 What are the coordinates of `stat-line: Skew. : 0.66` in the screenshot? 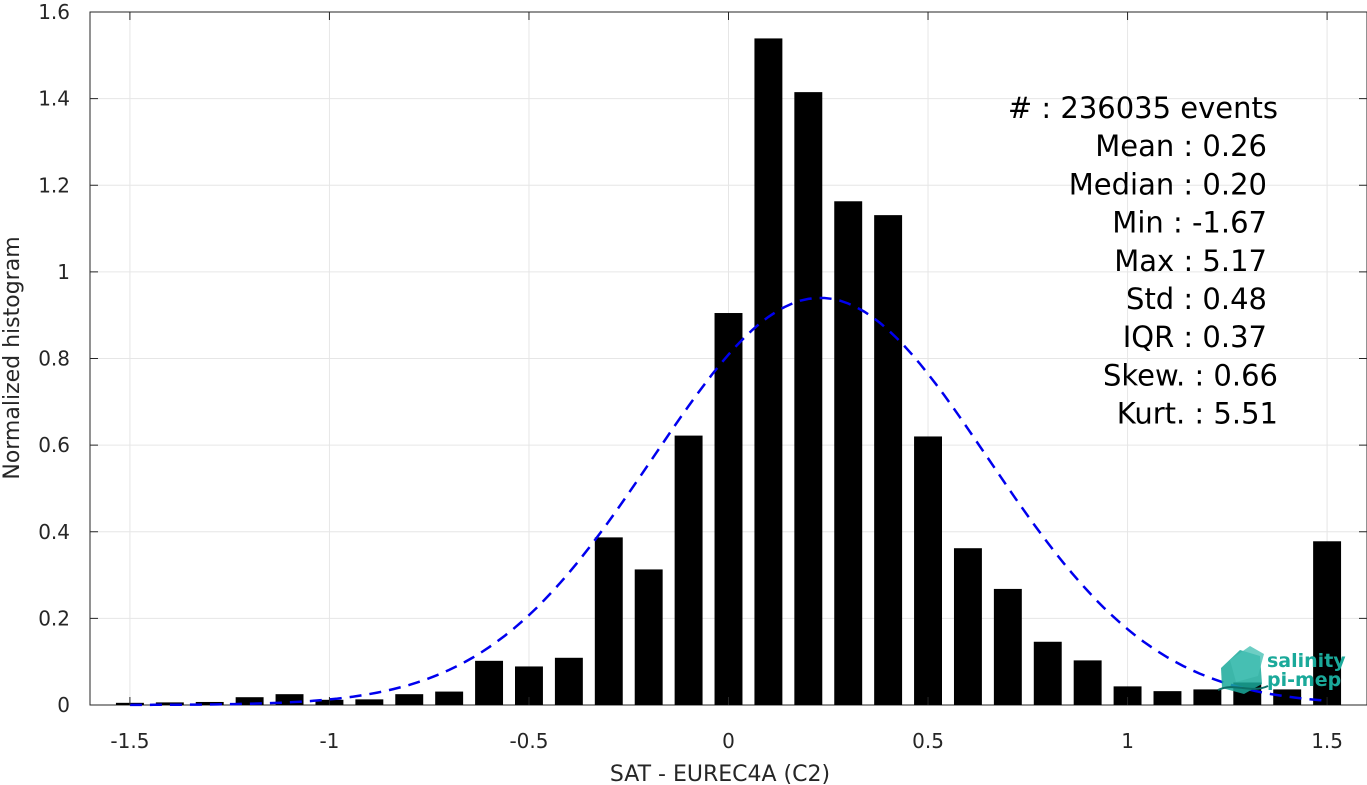 It's located at (1190, 375).